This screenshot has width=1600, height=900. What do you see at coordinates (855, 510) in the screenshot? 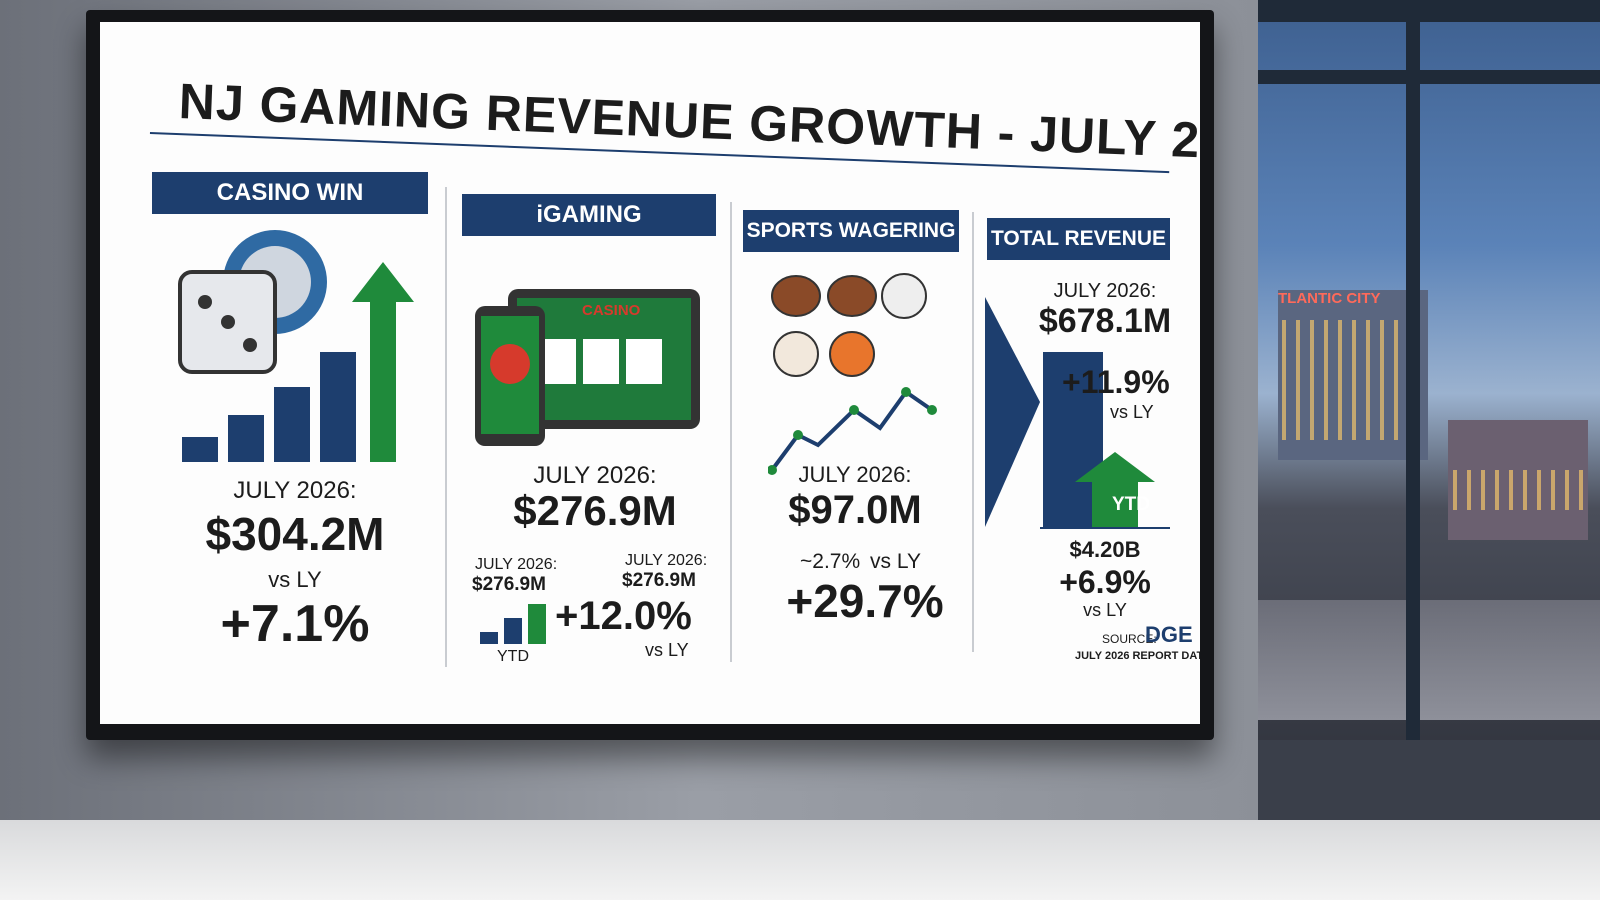
I see `value: $97.0M` at bounding box center [855, 510].